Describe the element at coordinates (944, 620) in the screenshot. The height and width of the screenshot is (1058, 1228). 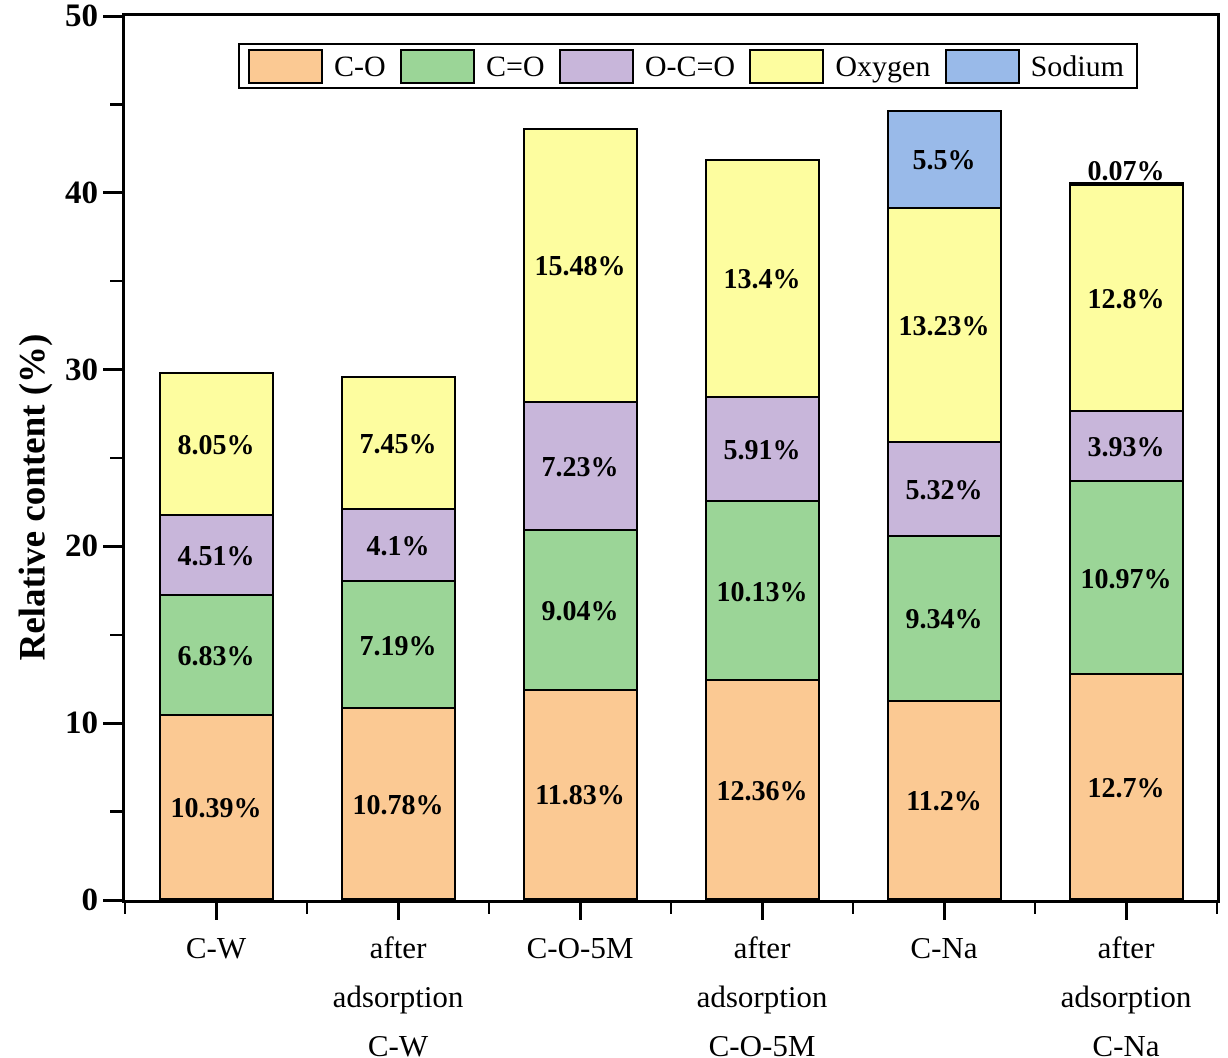
I see `bar-segment-label: 9.34%` at that location.